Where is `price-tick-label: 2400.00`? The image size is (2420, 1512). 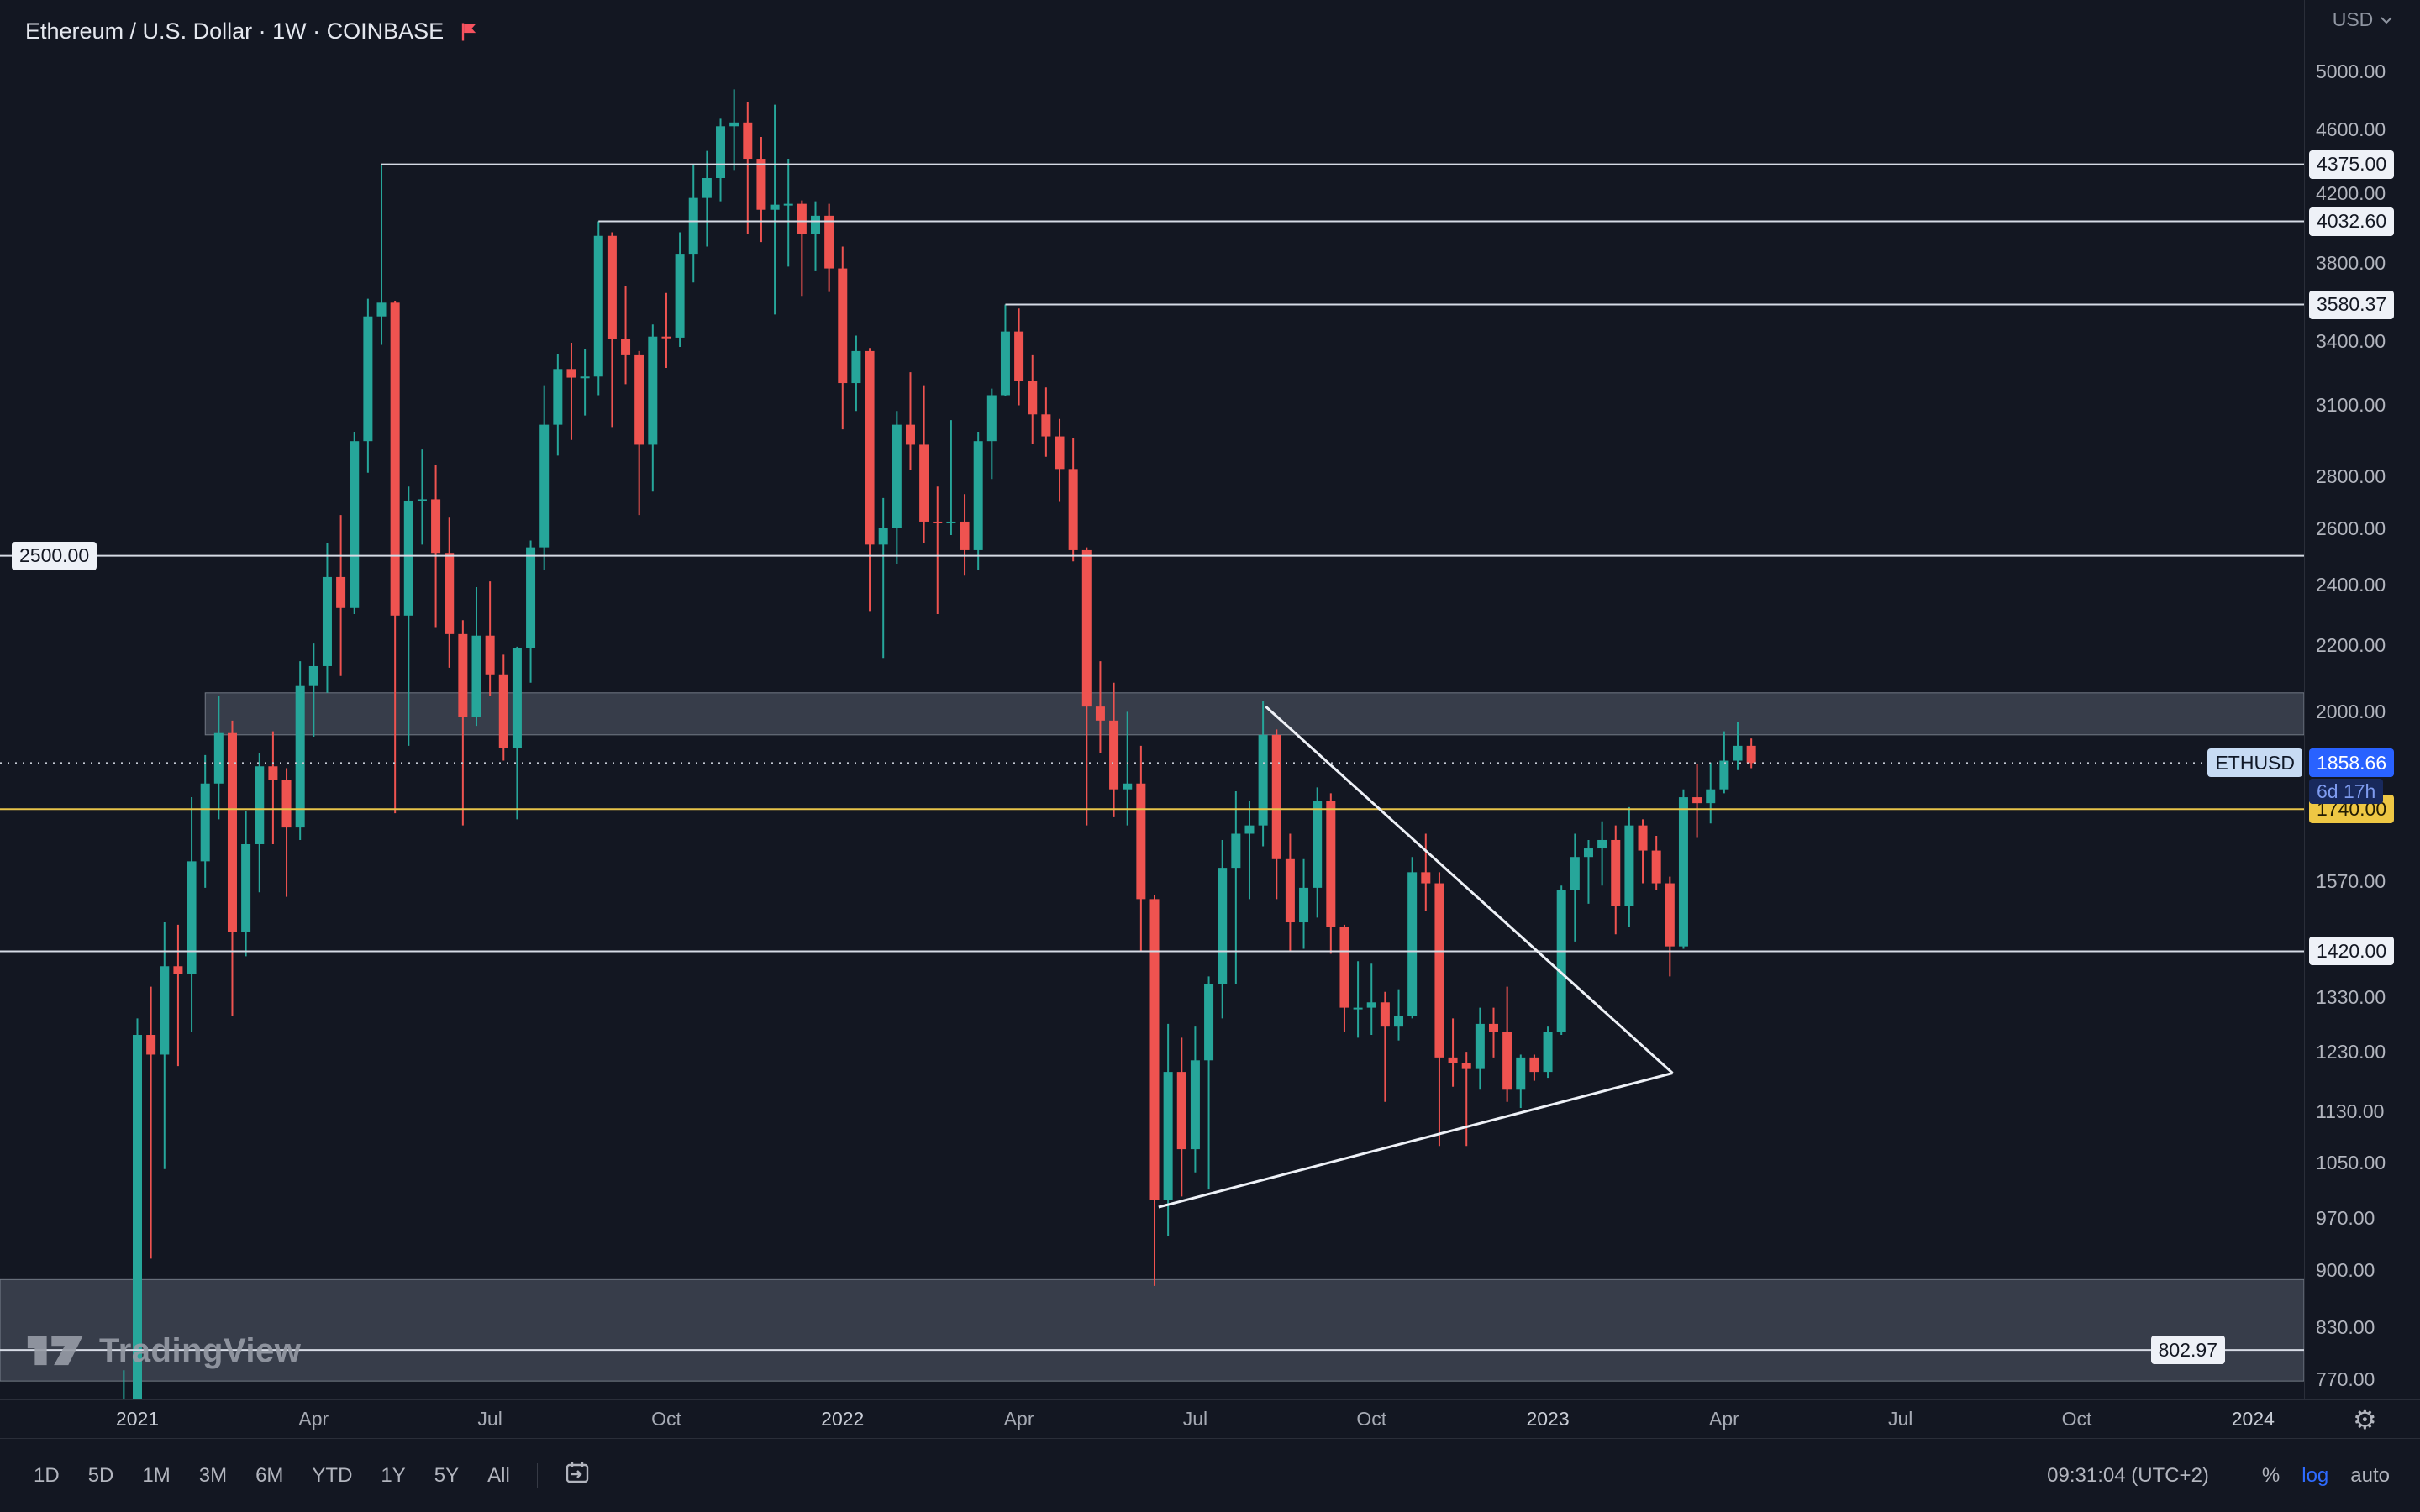
price-tick-label: 2400.00 is located at coordinates (2351, 584).